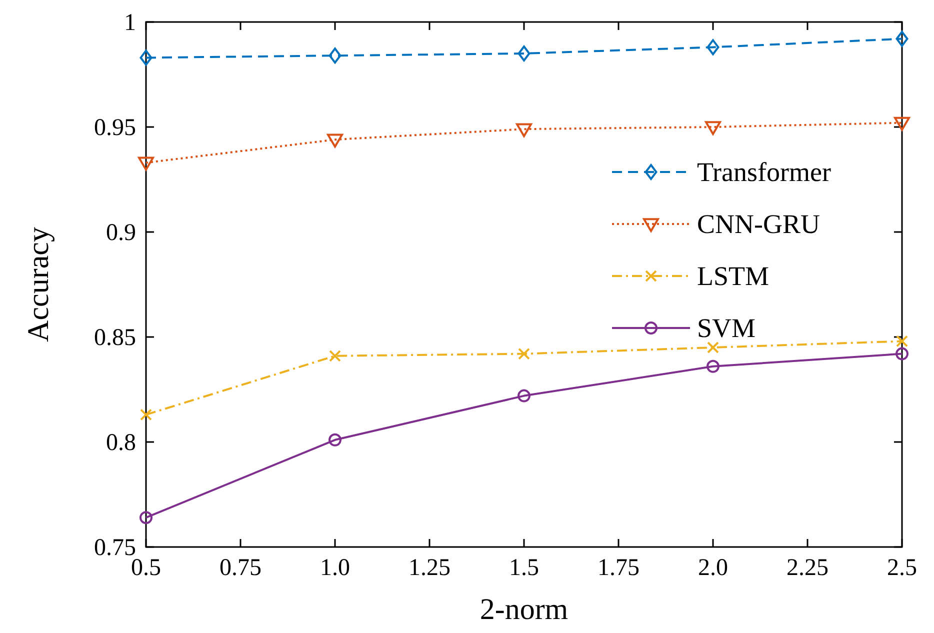  What do you see at coordinates (524, 568) in the screenshot?
I see `x-tick-label: 1.5` at bounding box center [524, 568].